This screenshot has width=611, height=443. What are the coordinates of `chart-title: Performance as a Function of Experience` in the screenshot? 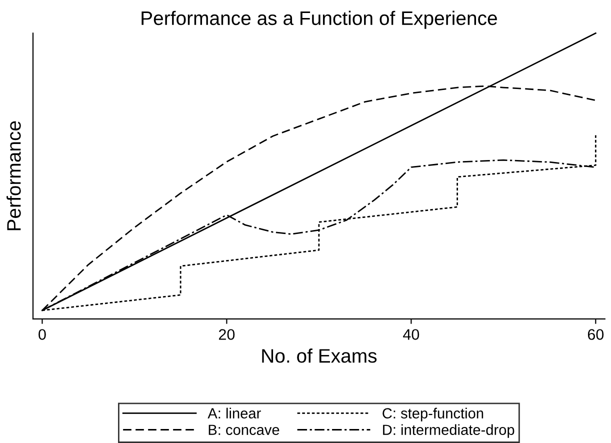 It's located at (319, 19).